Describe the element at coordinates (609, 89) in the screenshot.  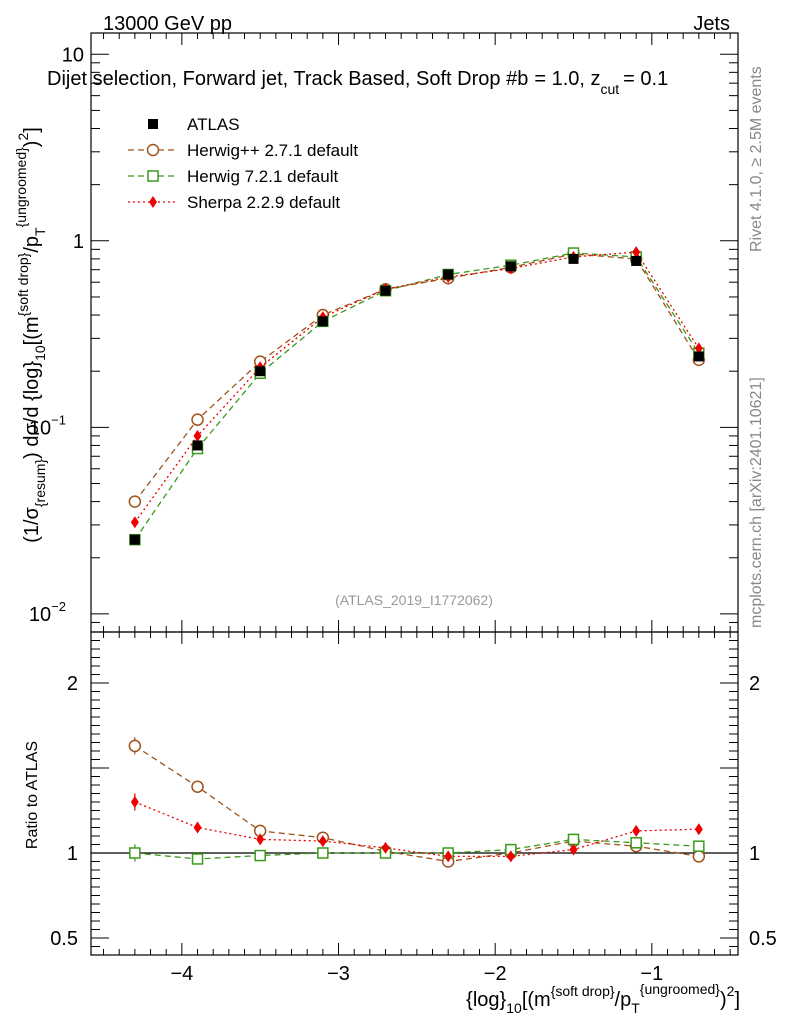
I see `title-sub: cut` at that location.